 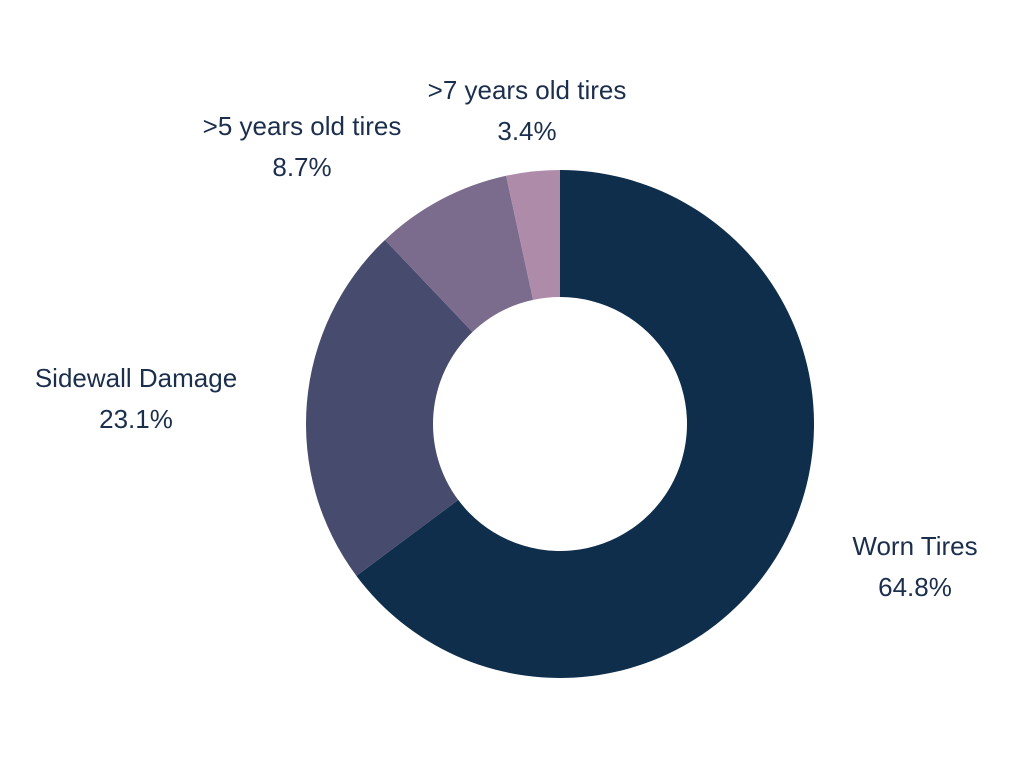 What do you see at coordinates (527, 90) in the screenshot?
I see `slice-label-name: >7 years old tires` at bounding box center [527, 90].